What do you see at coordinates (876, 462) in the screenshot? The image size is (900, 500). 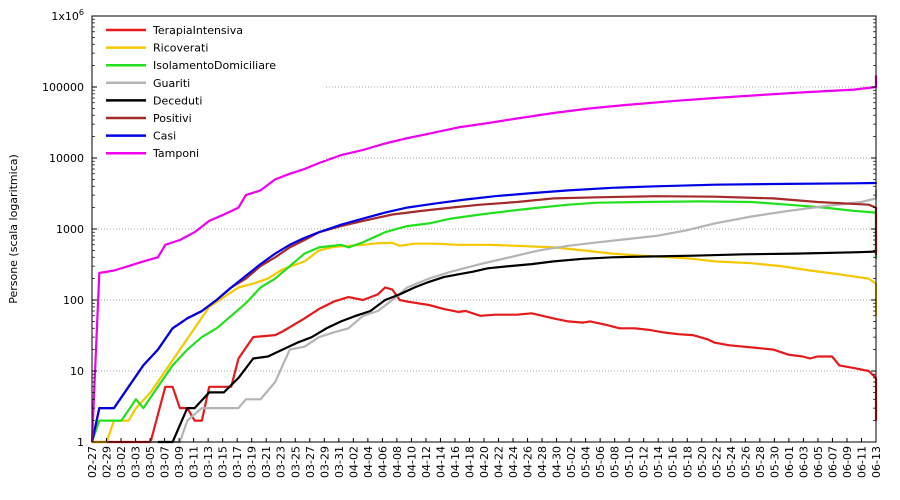 I see `x-tick-label: 06-13` at bounding box center [876, 462].